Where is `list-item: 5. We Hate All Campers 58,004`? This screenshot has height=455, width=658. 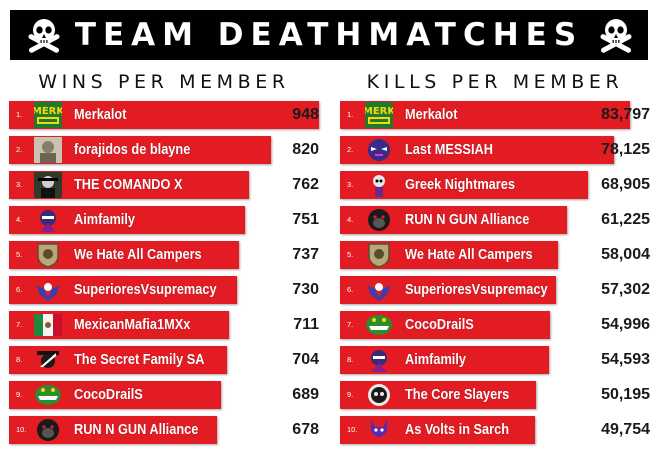 list-item: 5. We Hate All Campers 58,004 is located at coordinates (495, 255).